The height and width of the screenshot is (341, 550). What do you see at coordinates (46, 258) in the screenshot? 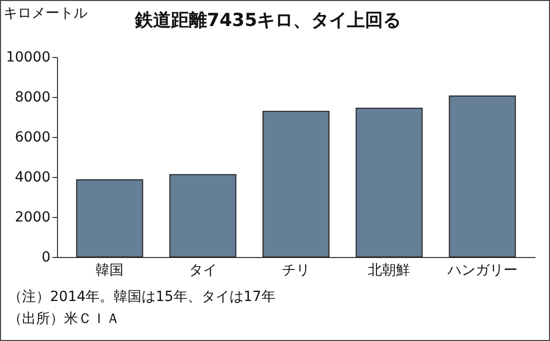
I see `y-tick-label: 0` at bounding box center [46, 258].